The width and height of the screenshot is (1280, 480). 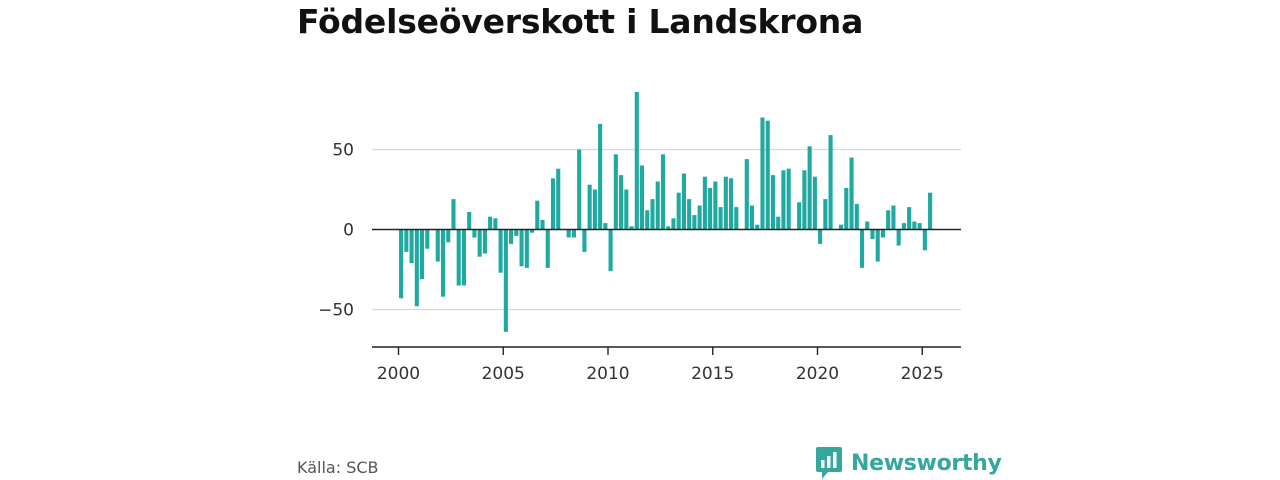 I want to click on x-tick-label: 2000, so click(x=398, y=374).